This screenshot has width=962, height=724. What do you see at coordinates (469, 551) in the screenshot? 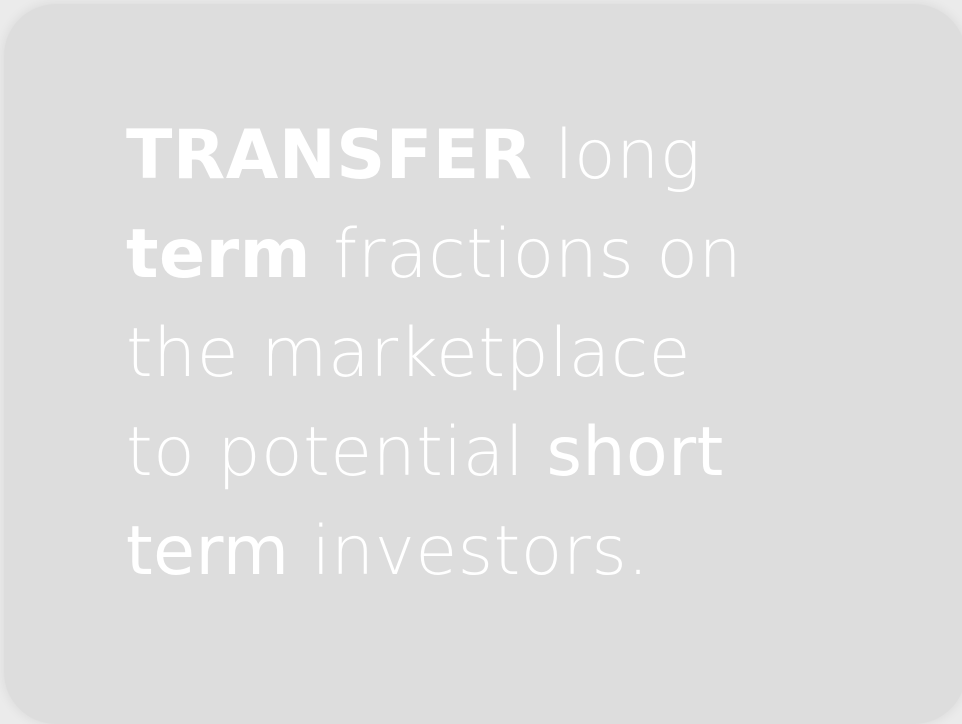
I see `text-investors: investors.` at bounding box center [469, 551].